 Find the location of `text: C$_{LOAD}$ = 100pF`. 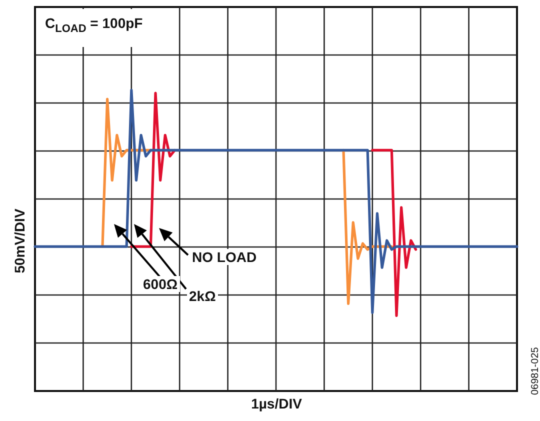

text: C$_{LOAD}$ = 100pF is located at coordinates (94, 28).